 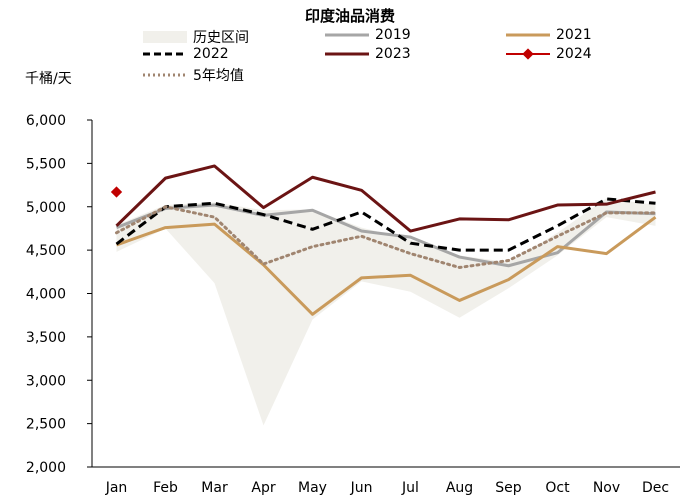 I want to click on legend-label-band: 历史区间, so click(x=221, y=38).